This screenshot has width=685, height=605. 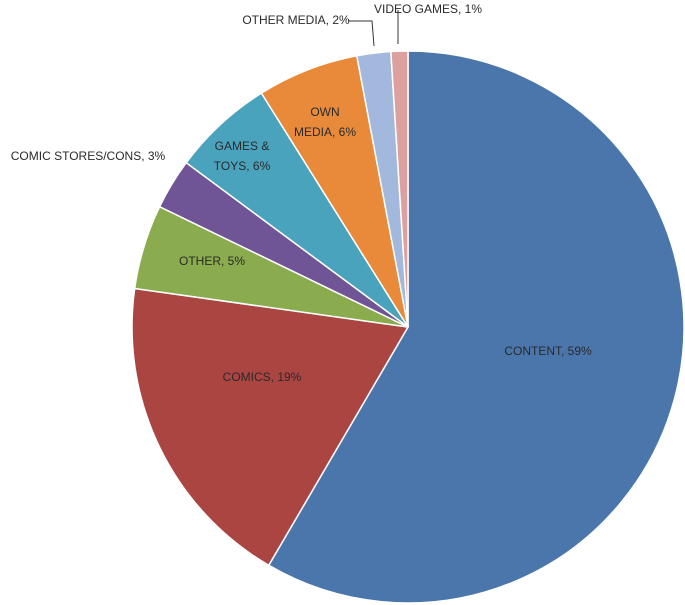 What do you see at coordinates (325, 122) in the screenshot?
I see `data-label: OWN MEDIA, 6%` at bounding box center [325, 122].